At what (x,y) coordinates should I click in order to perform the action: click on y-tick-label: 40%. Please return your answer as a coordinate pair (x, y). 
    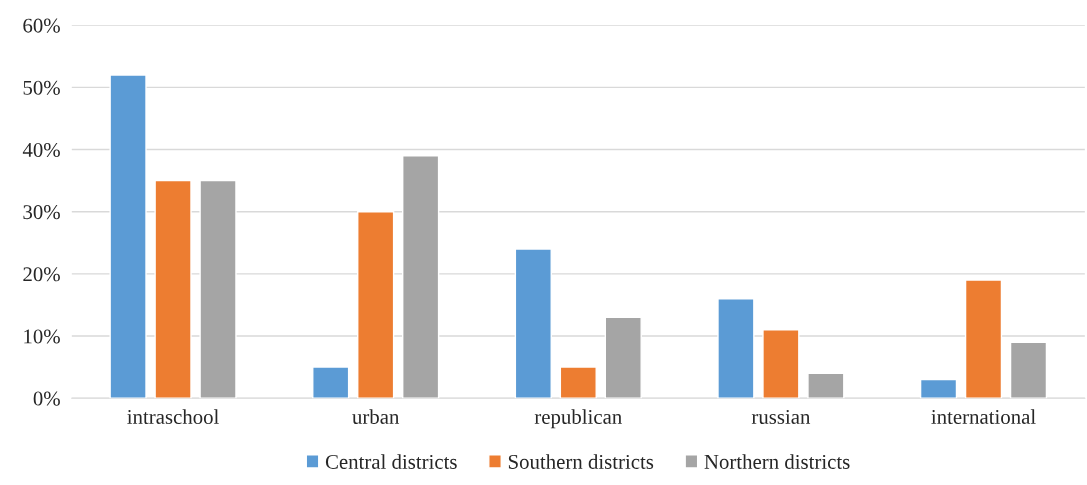
    Looking at the image, I should click on (41, 150).